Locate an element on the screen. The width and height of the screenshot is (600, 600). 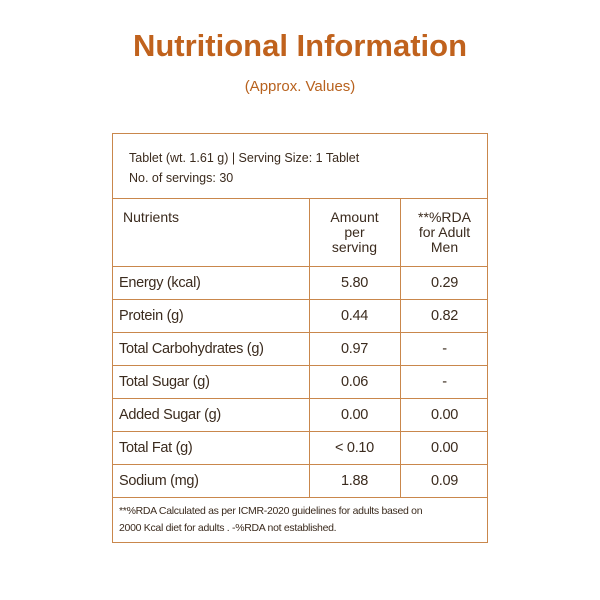
text: 1.88 is located at coordinates (354, 480).